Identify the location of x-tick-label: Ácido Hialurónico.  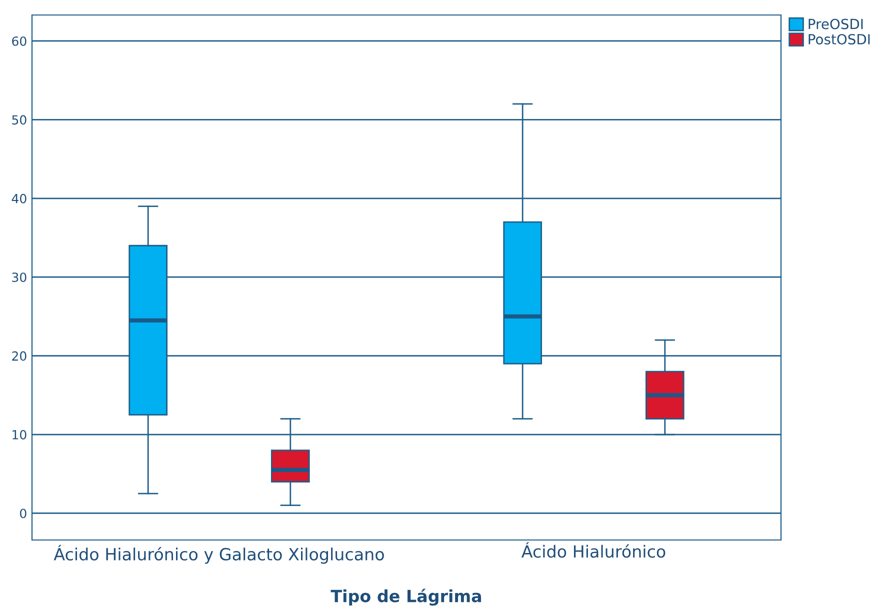
(593, 550).